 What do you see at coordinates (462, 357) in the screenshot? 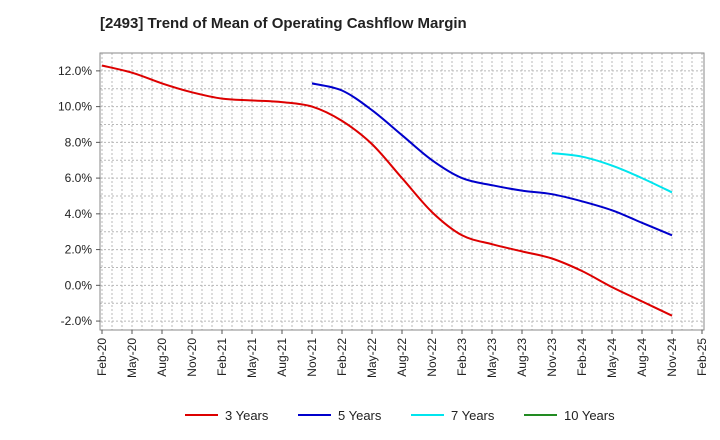
I see `x-tick-label: Feb-23` at bounding box center [462, 357].